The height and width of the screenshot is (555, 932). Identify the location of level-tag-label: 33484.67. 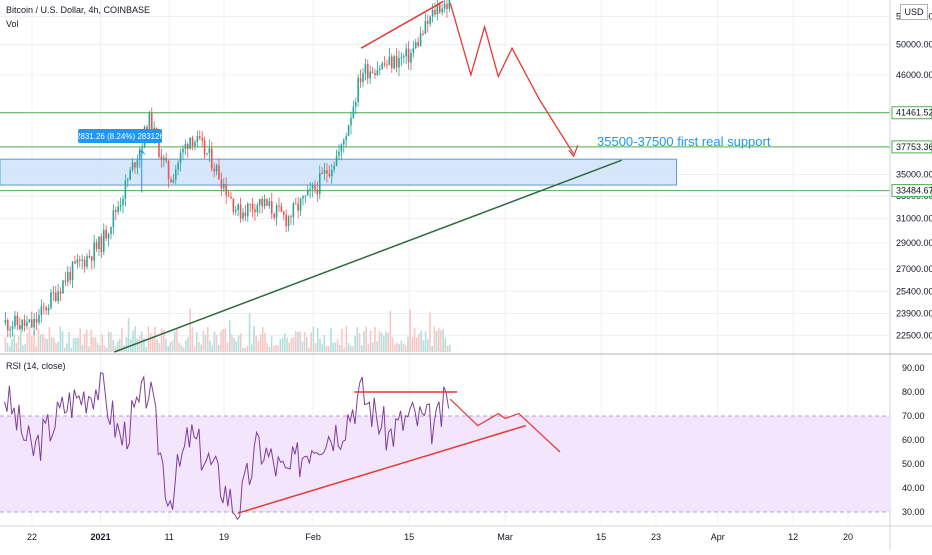
(914, 191).